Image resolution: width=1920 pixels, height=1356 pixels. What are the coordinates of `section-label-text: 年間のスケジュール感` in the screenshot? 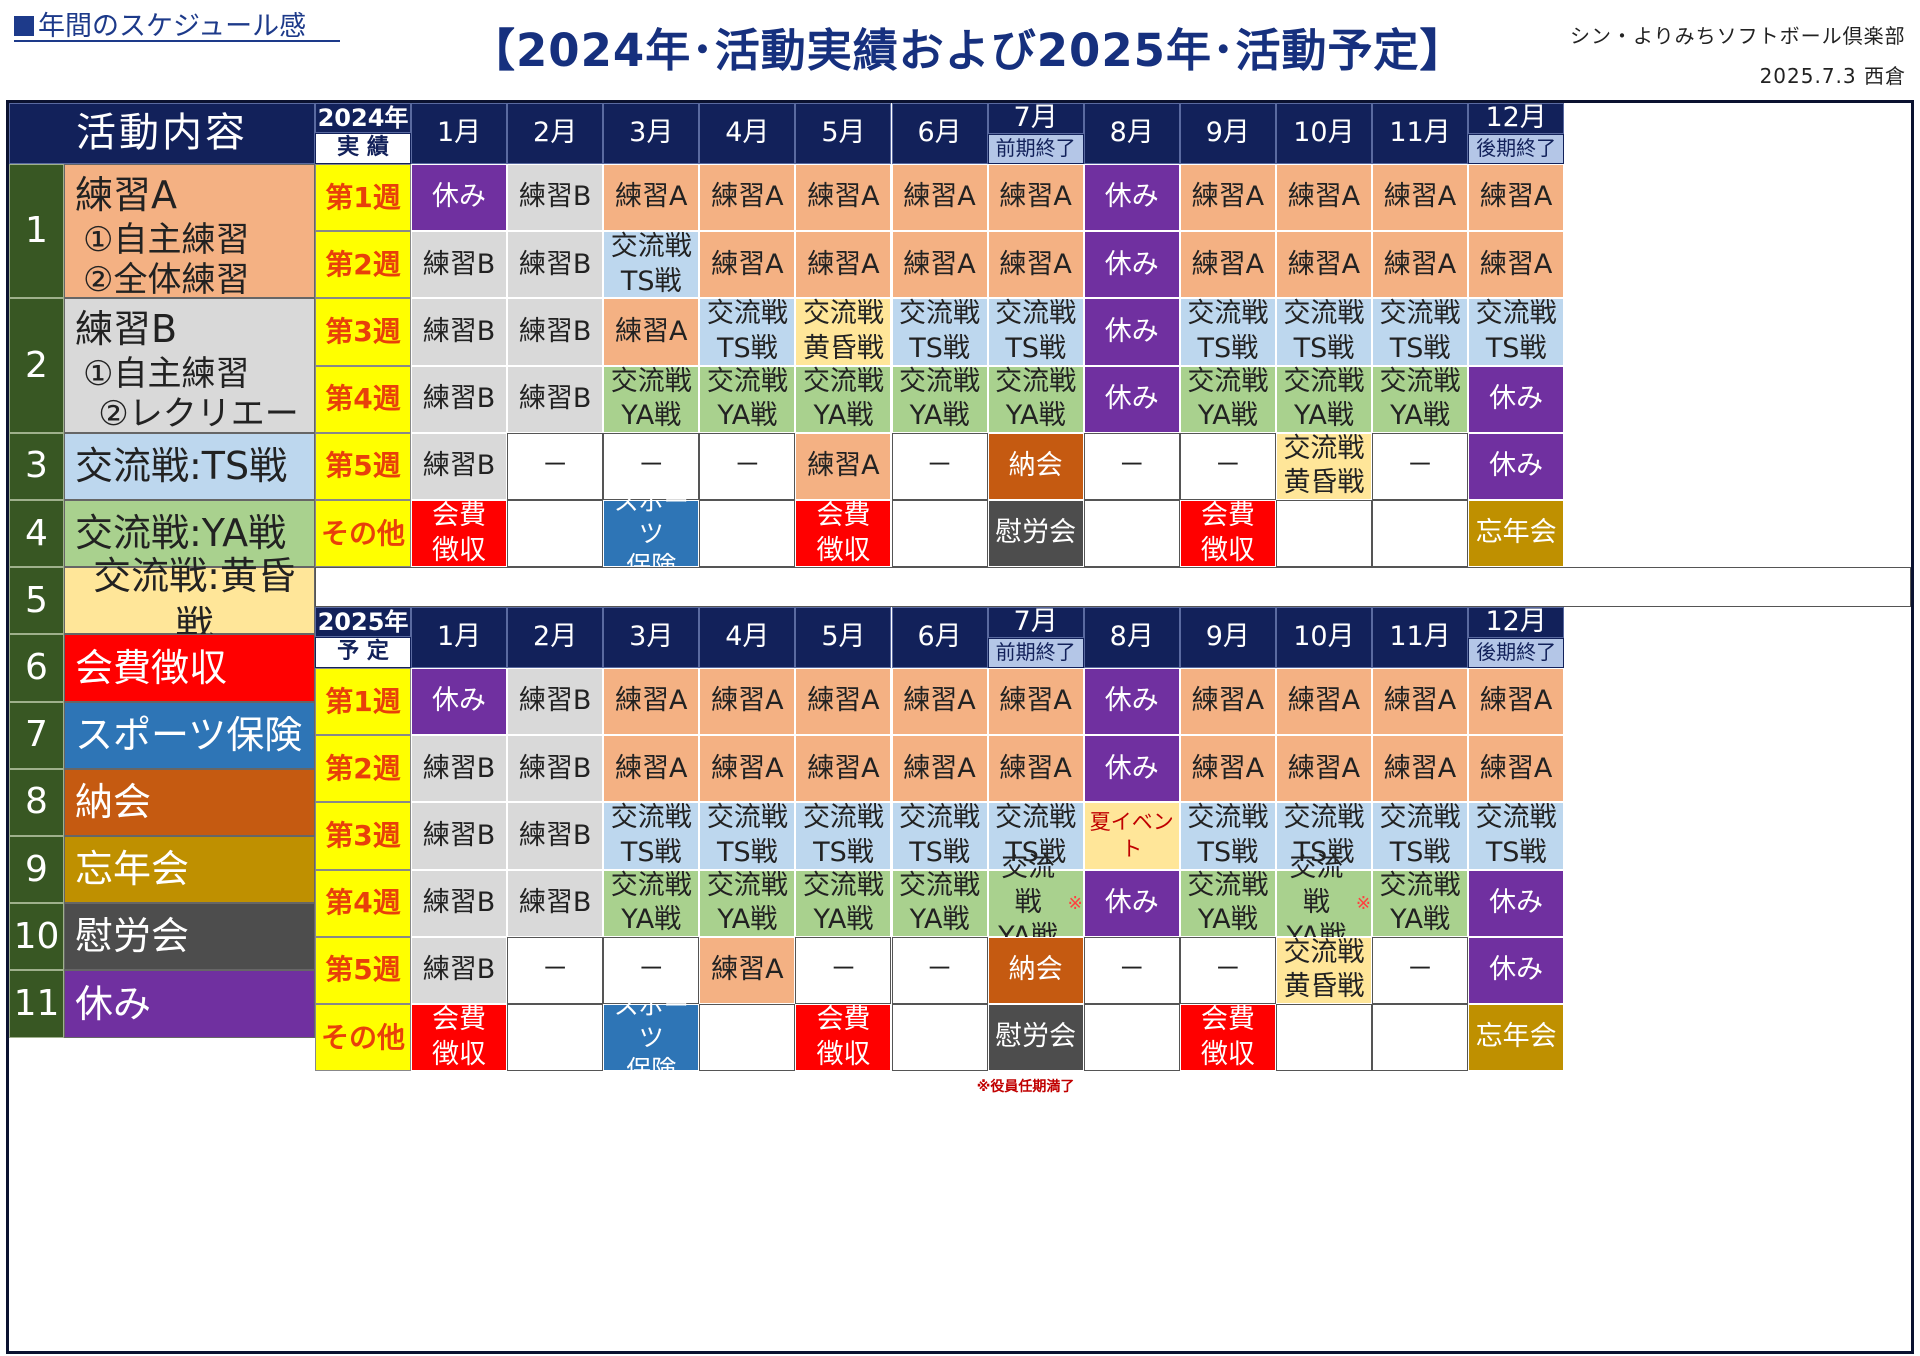 It's located at (172, 26).